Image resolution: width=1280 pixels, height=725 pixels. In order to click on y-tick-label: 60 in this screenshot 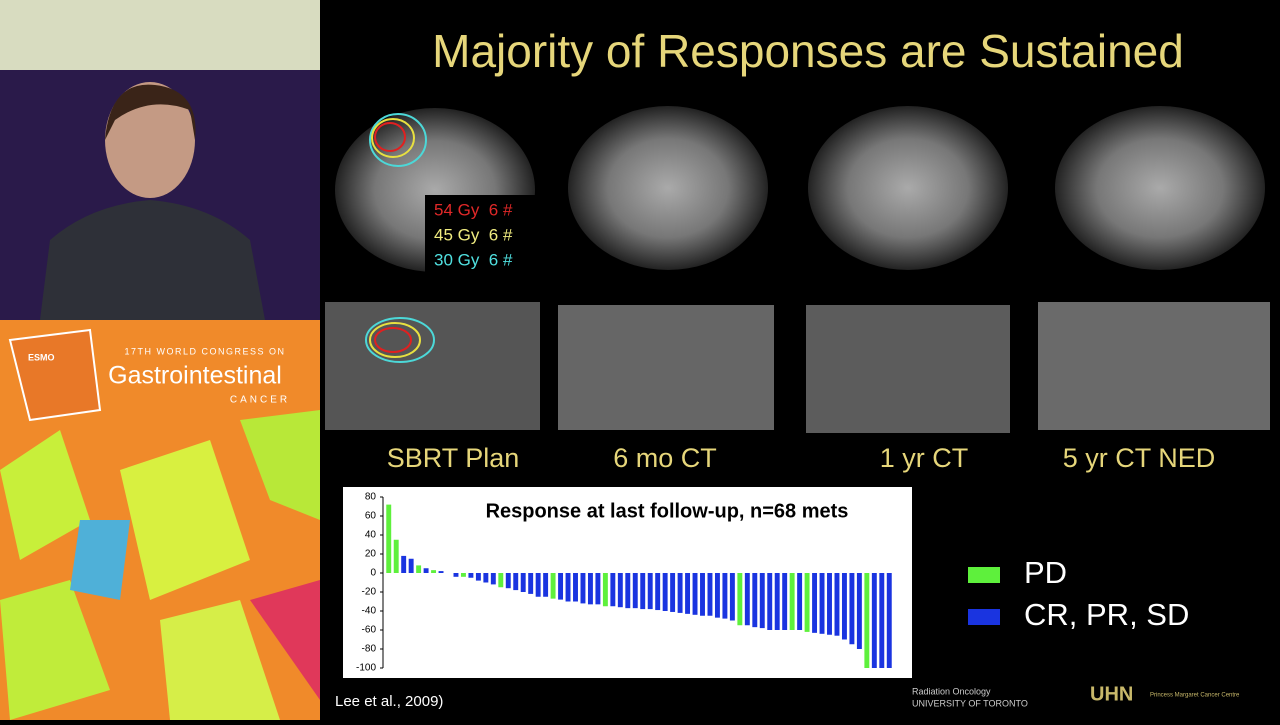, I will do `click(371, 516)`.